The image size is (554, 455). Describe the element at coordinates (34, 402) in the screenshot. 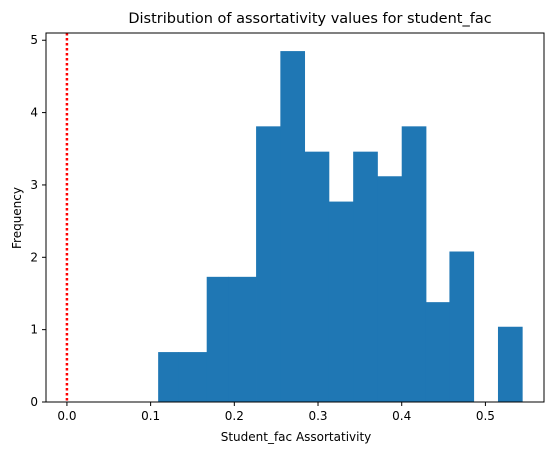

I see `y-tick-label: 0` at that location.